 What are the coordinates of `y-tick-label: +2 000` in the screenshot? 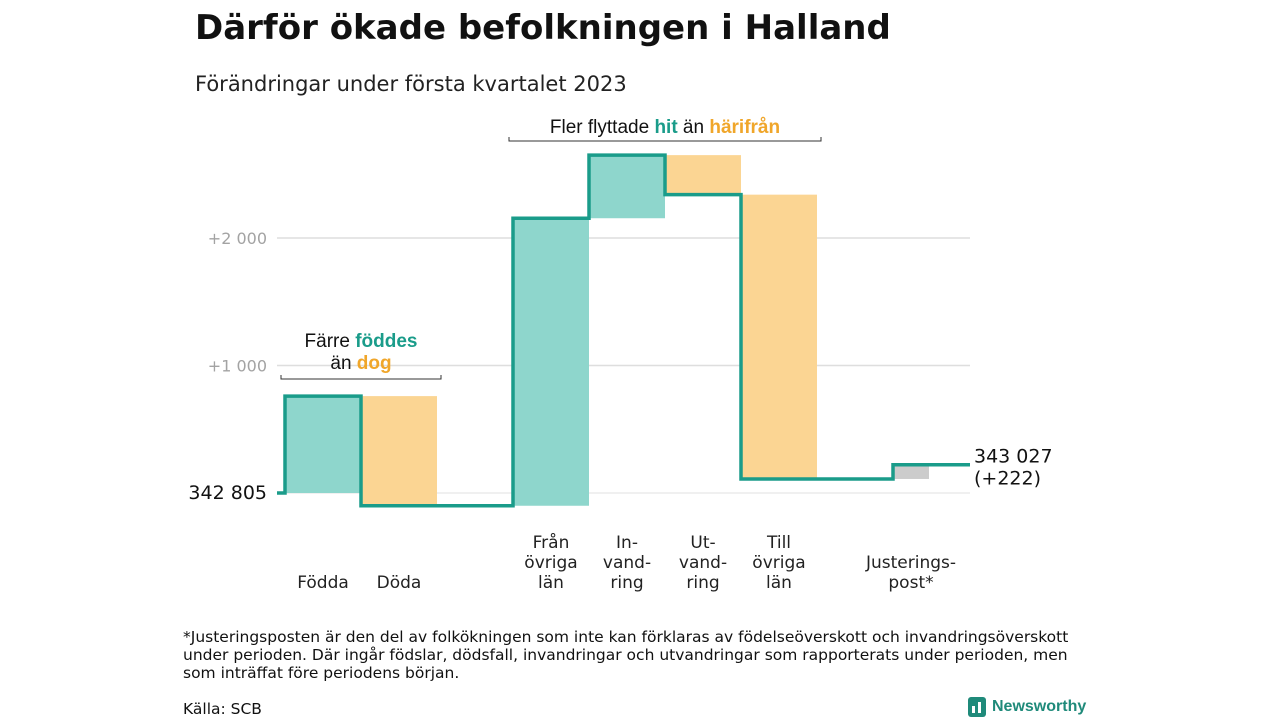 It's located at (237, 238).